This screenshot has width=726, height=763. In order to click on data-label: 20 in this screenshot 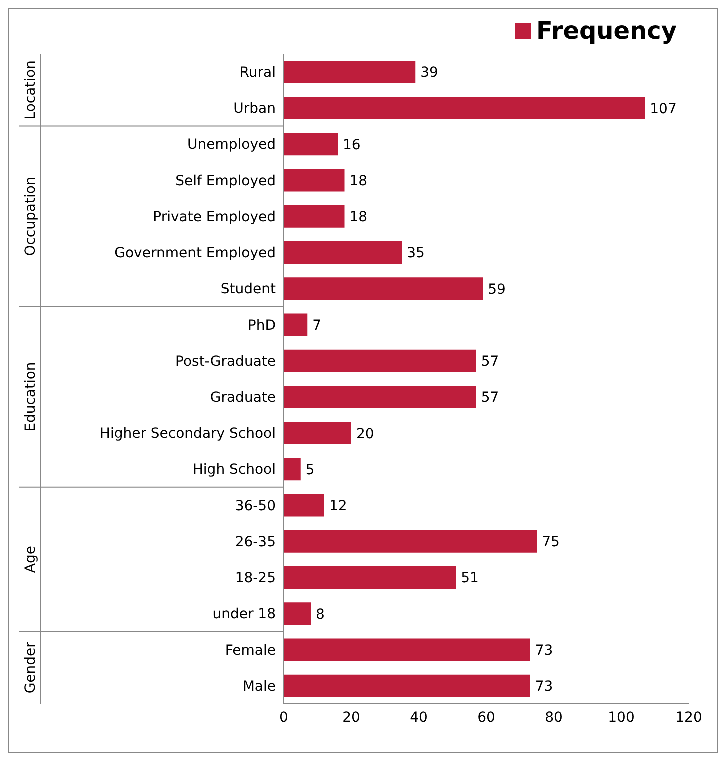, I will do `click(365, 434)`.